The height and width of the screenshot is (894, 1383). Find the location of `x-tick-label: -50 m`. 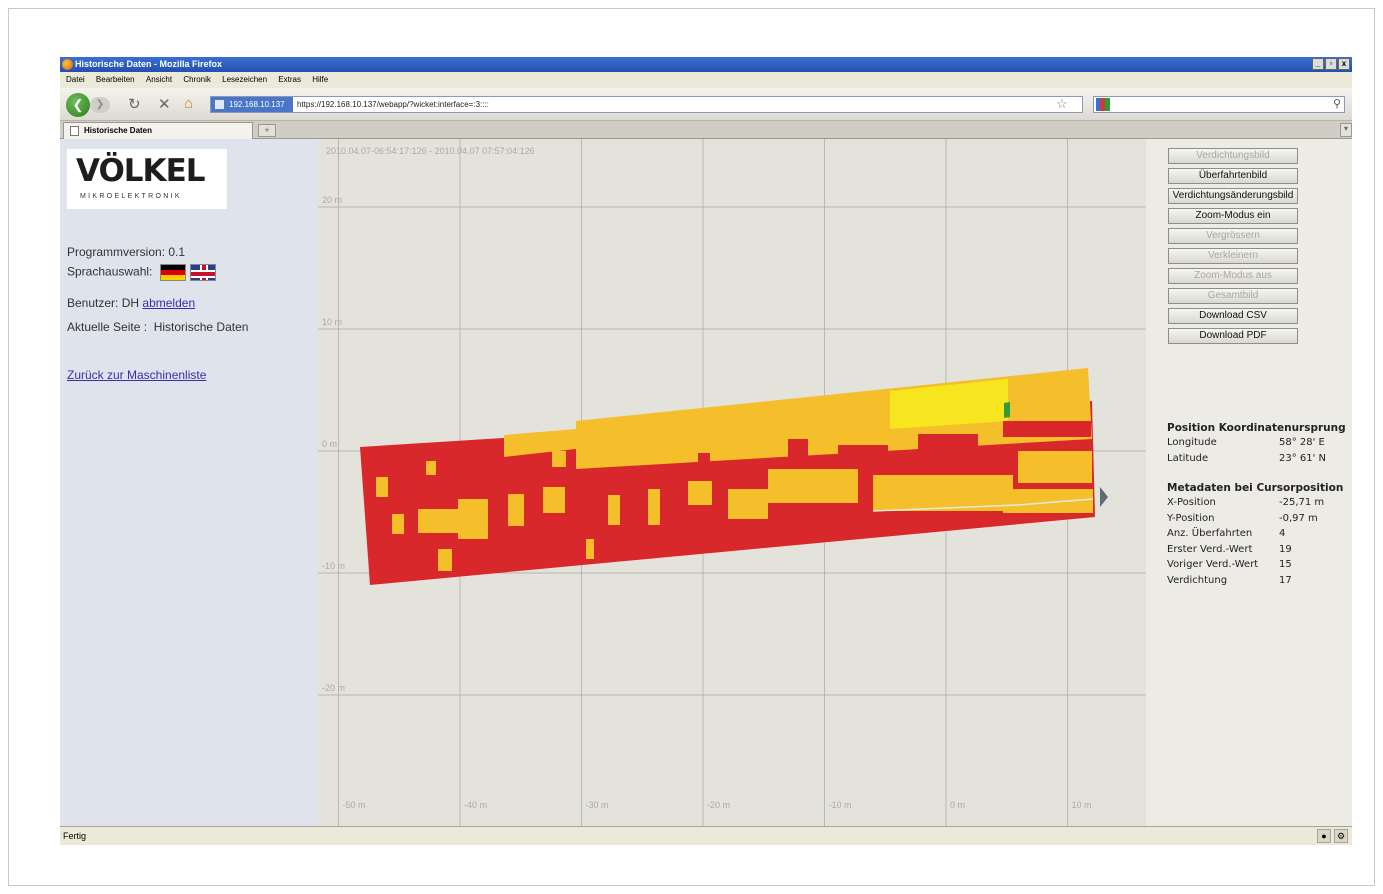

x-tick-label: -50 m is located at coordinates (354, 805).